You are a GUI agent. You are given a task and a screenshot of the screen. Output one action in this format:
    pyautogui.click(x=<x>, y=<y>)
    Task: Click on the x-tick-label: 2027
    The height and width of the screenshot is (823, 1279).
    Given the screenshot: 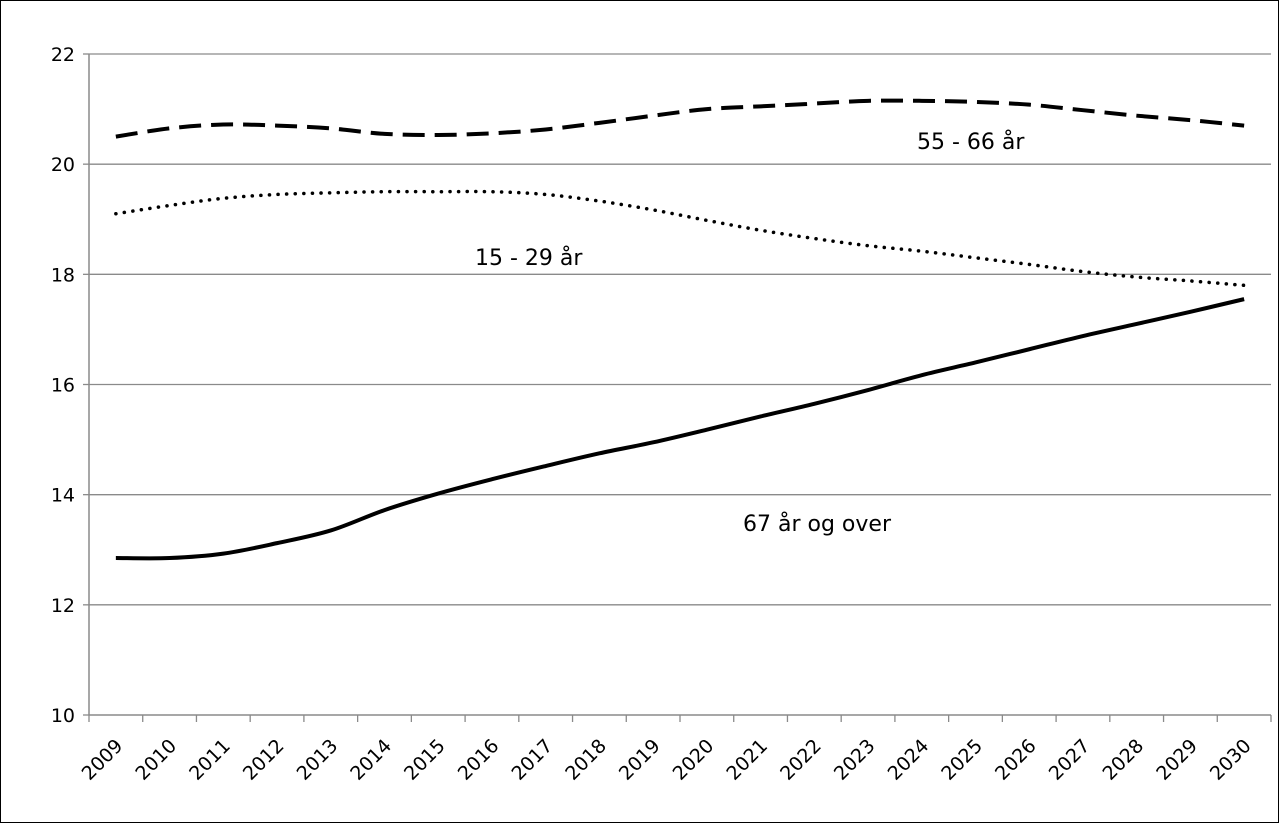 What is the action you would take?
    pyautogui.click(x=1070, y=760)
    